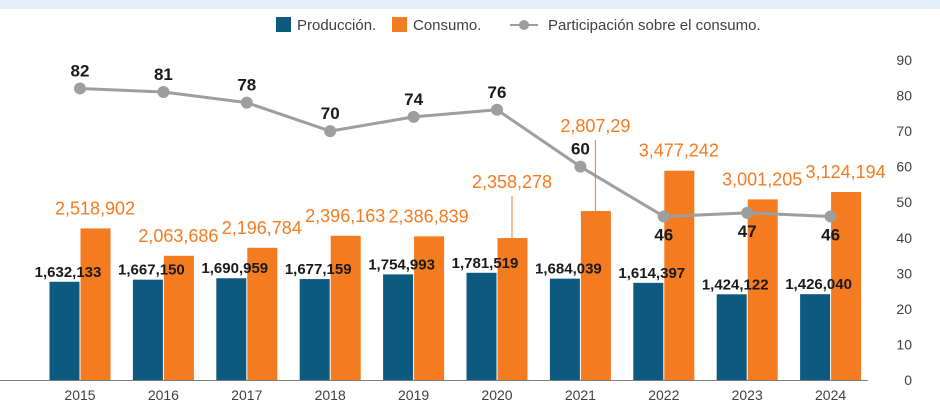 This screenshot has height=400, width=940. What do you see at coordinates (524, 24) in the screenshot?
I see `legend-swatch-participacion` at bounding box center [524, 24].